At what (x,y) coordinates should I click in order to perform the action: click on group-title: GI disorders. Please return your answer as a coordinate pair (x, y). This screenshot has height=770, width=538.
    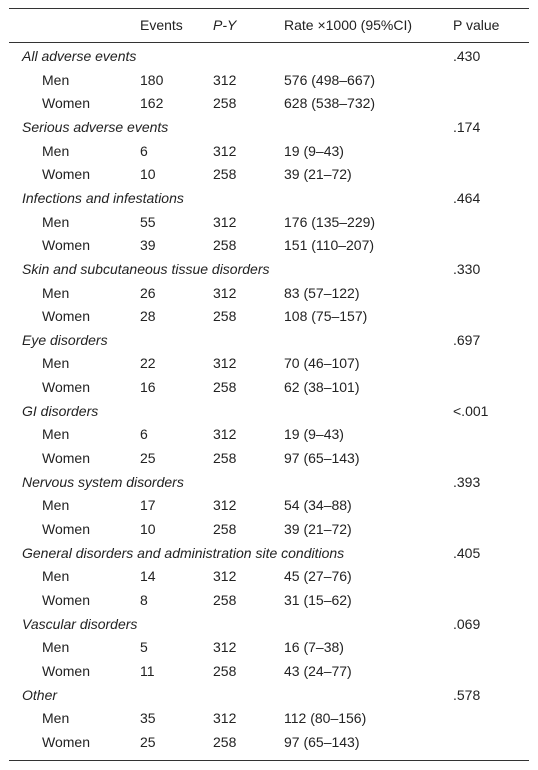
    Looking at the image, I should click on (60, 410).